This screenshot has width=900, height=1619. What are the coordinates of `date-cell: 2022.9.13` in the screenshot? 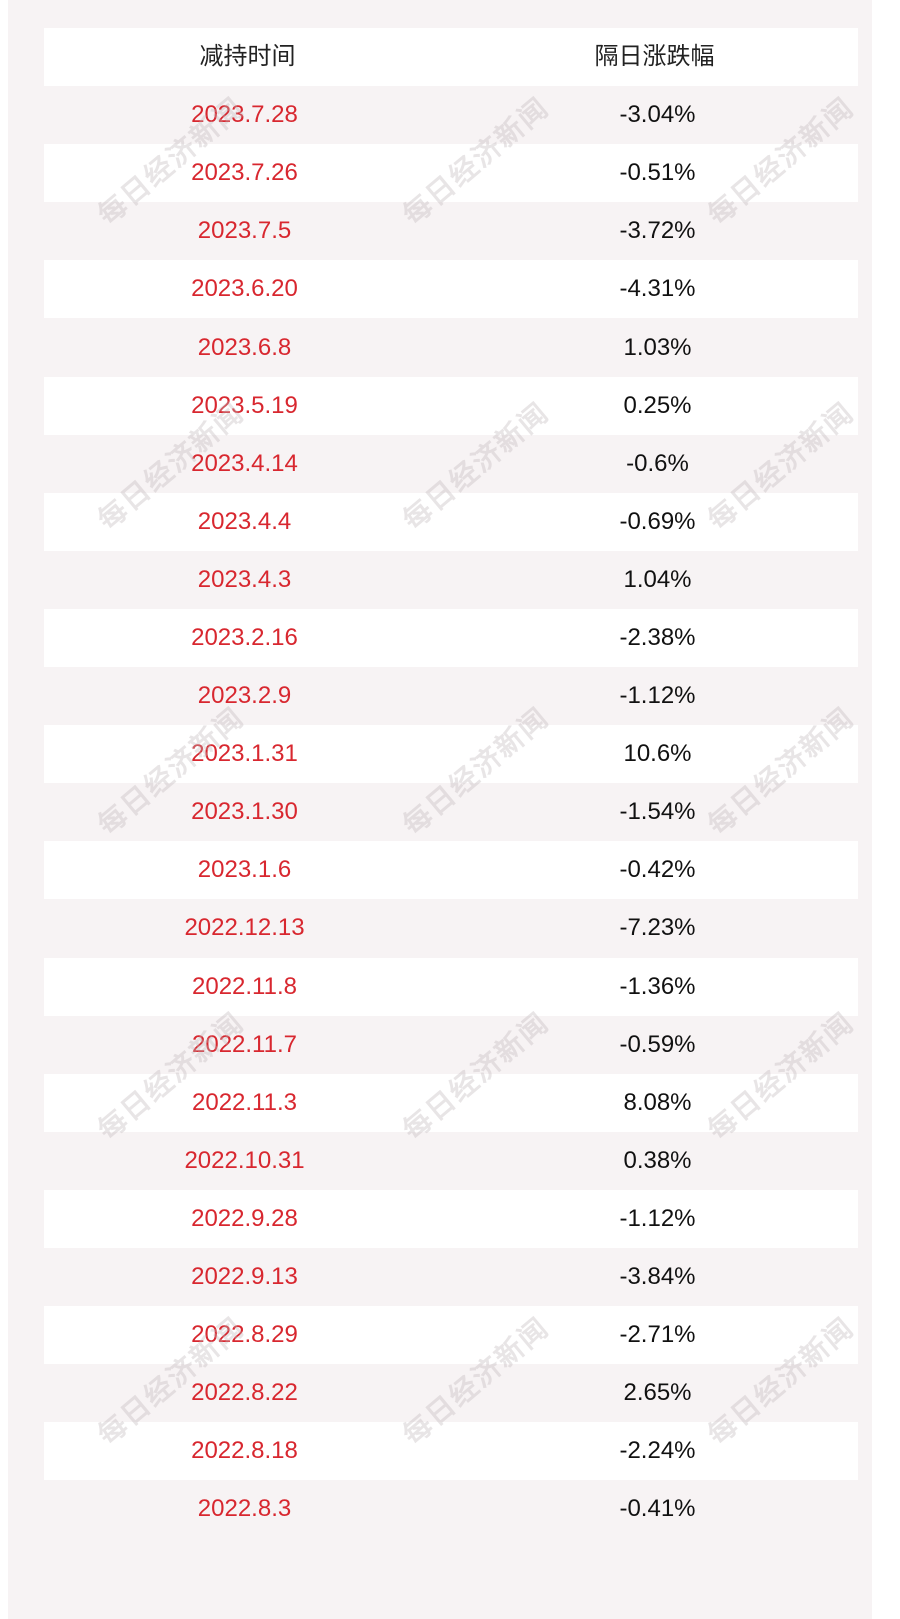 It's located at (244, 1277).